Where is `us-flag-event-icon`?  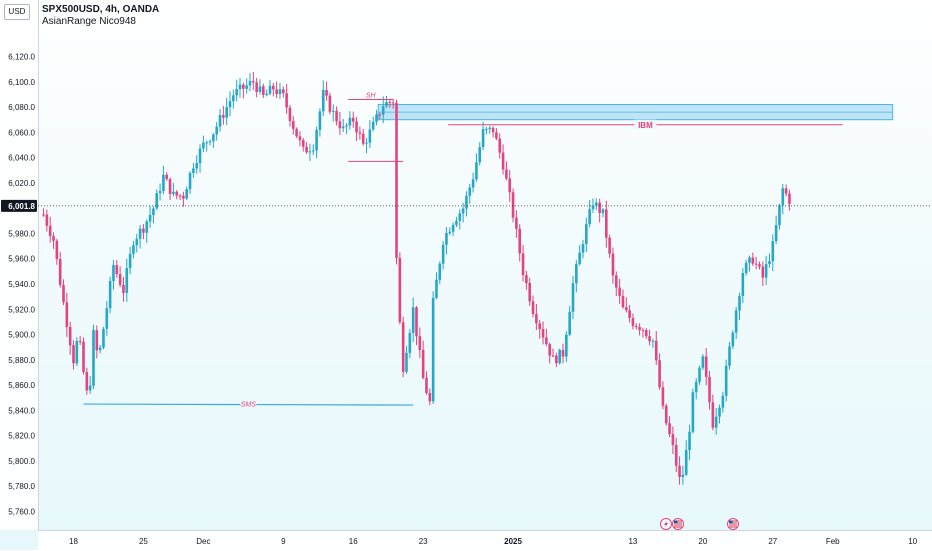 us-flag-event-icon is located at coordinates (678, 524).